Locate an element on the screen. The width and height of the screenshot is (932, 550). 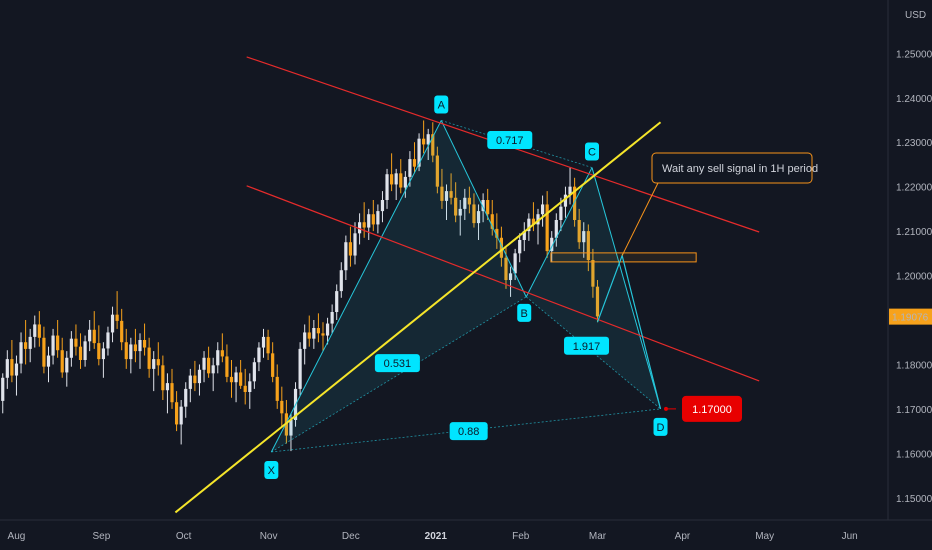
ratio-label-text: 0.531 is located at coordinates (398, 364).